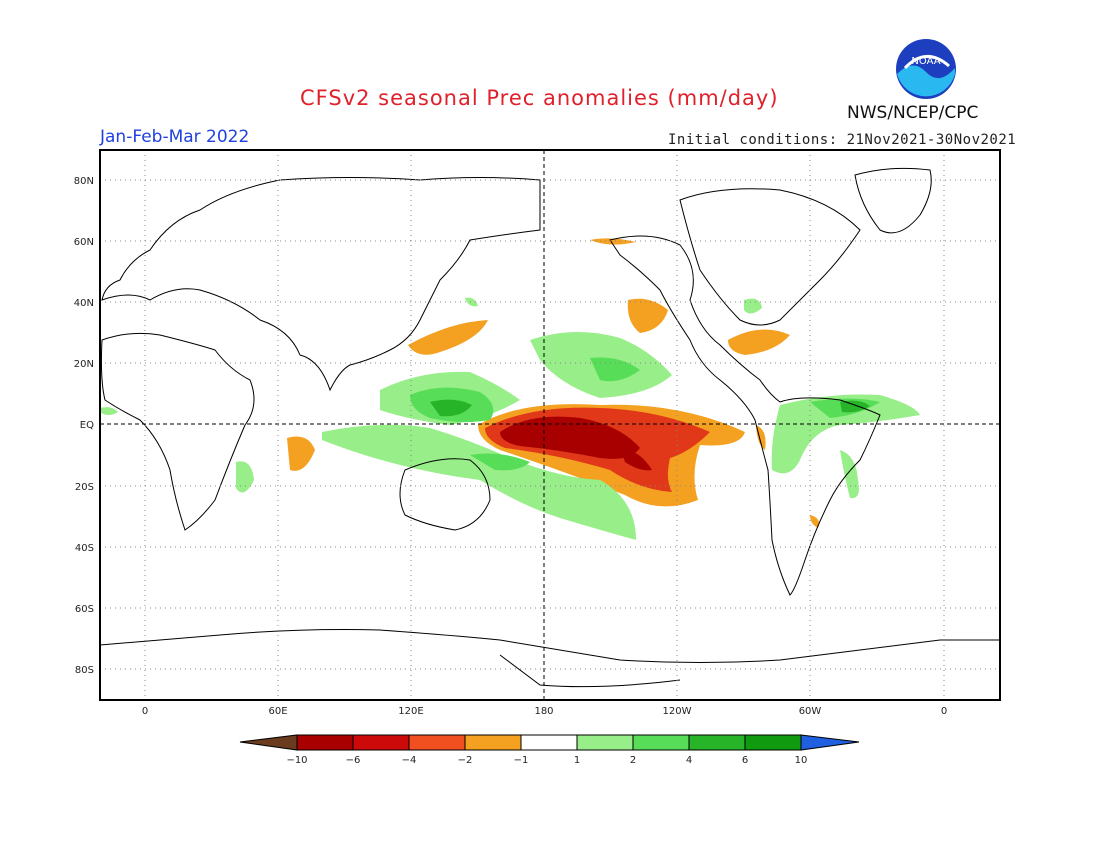  Describe the element at coordinates (84, 181) in the screenshot. I see `lat-label: 80N` at that location.